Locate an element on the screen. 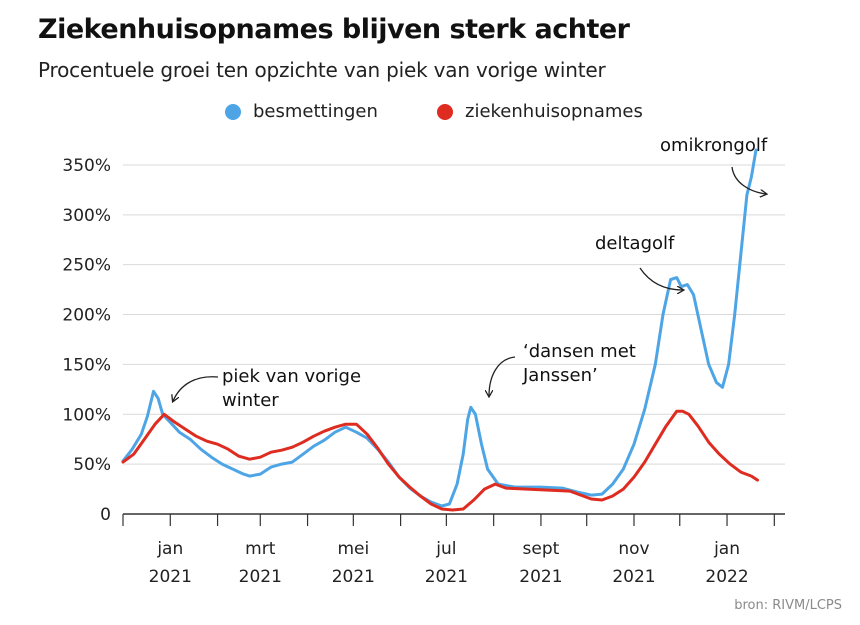 This screenshot has height=625, width=860. y-tick-label: 350% is located at coordinates (86, 166).